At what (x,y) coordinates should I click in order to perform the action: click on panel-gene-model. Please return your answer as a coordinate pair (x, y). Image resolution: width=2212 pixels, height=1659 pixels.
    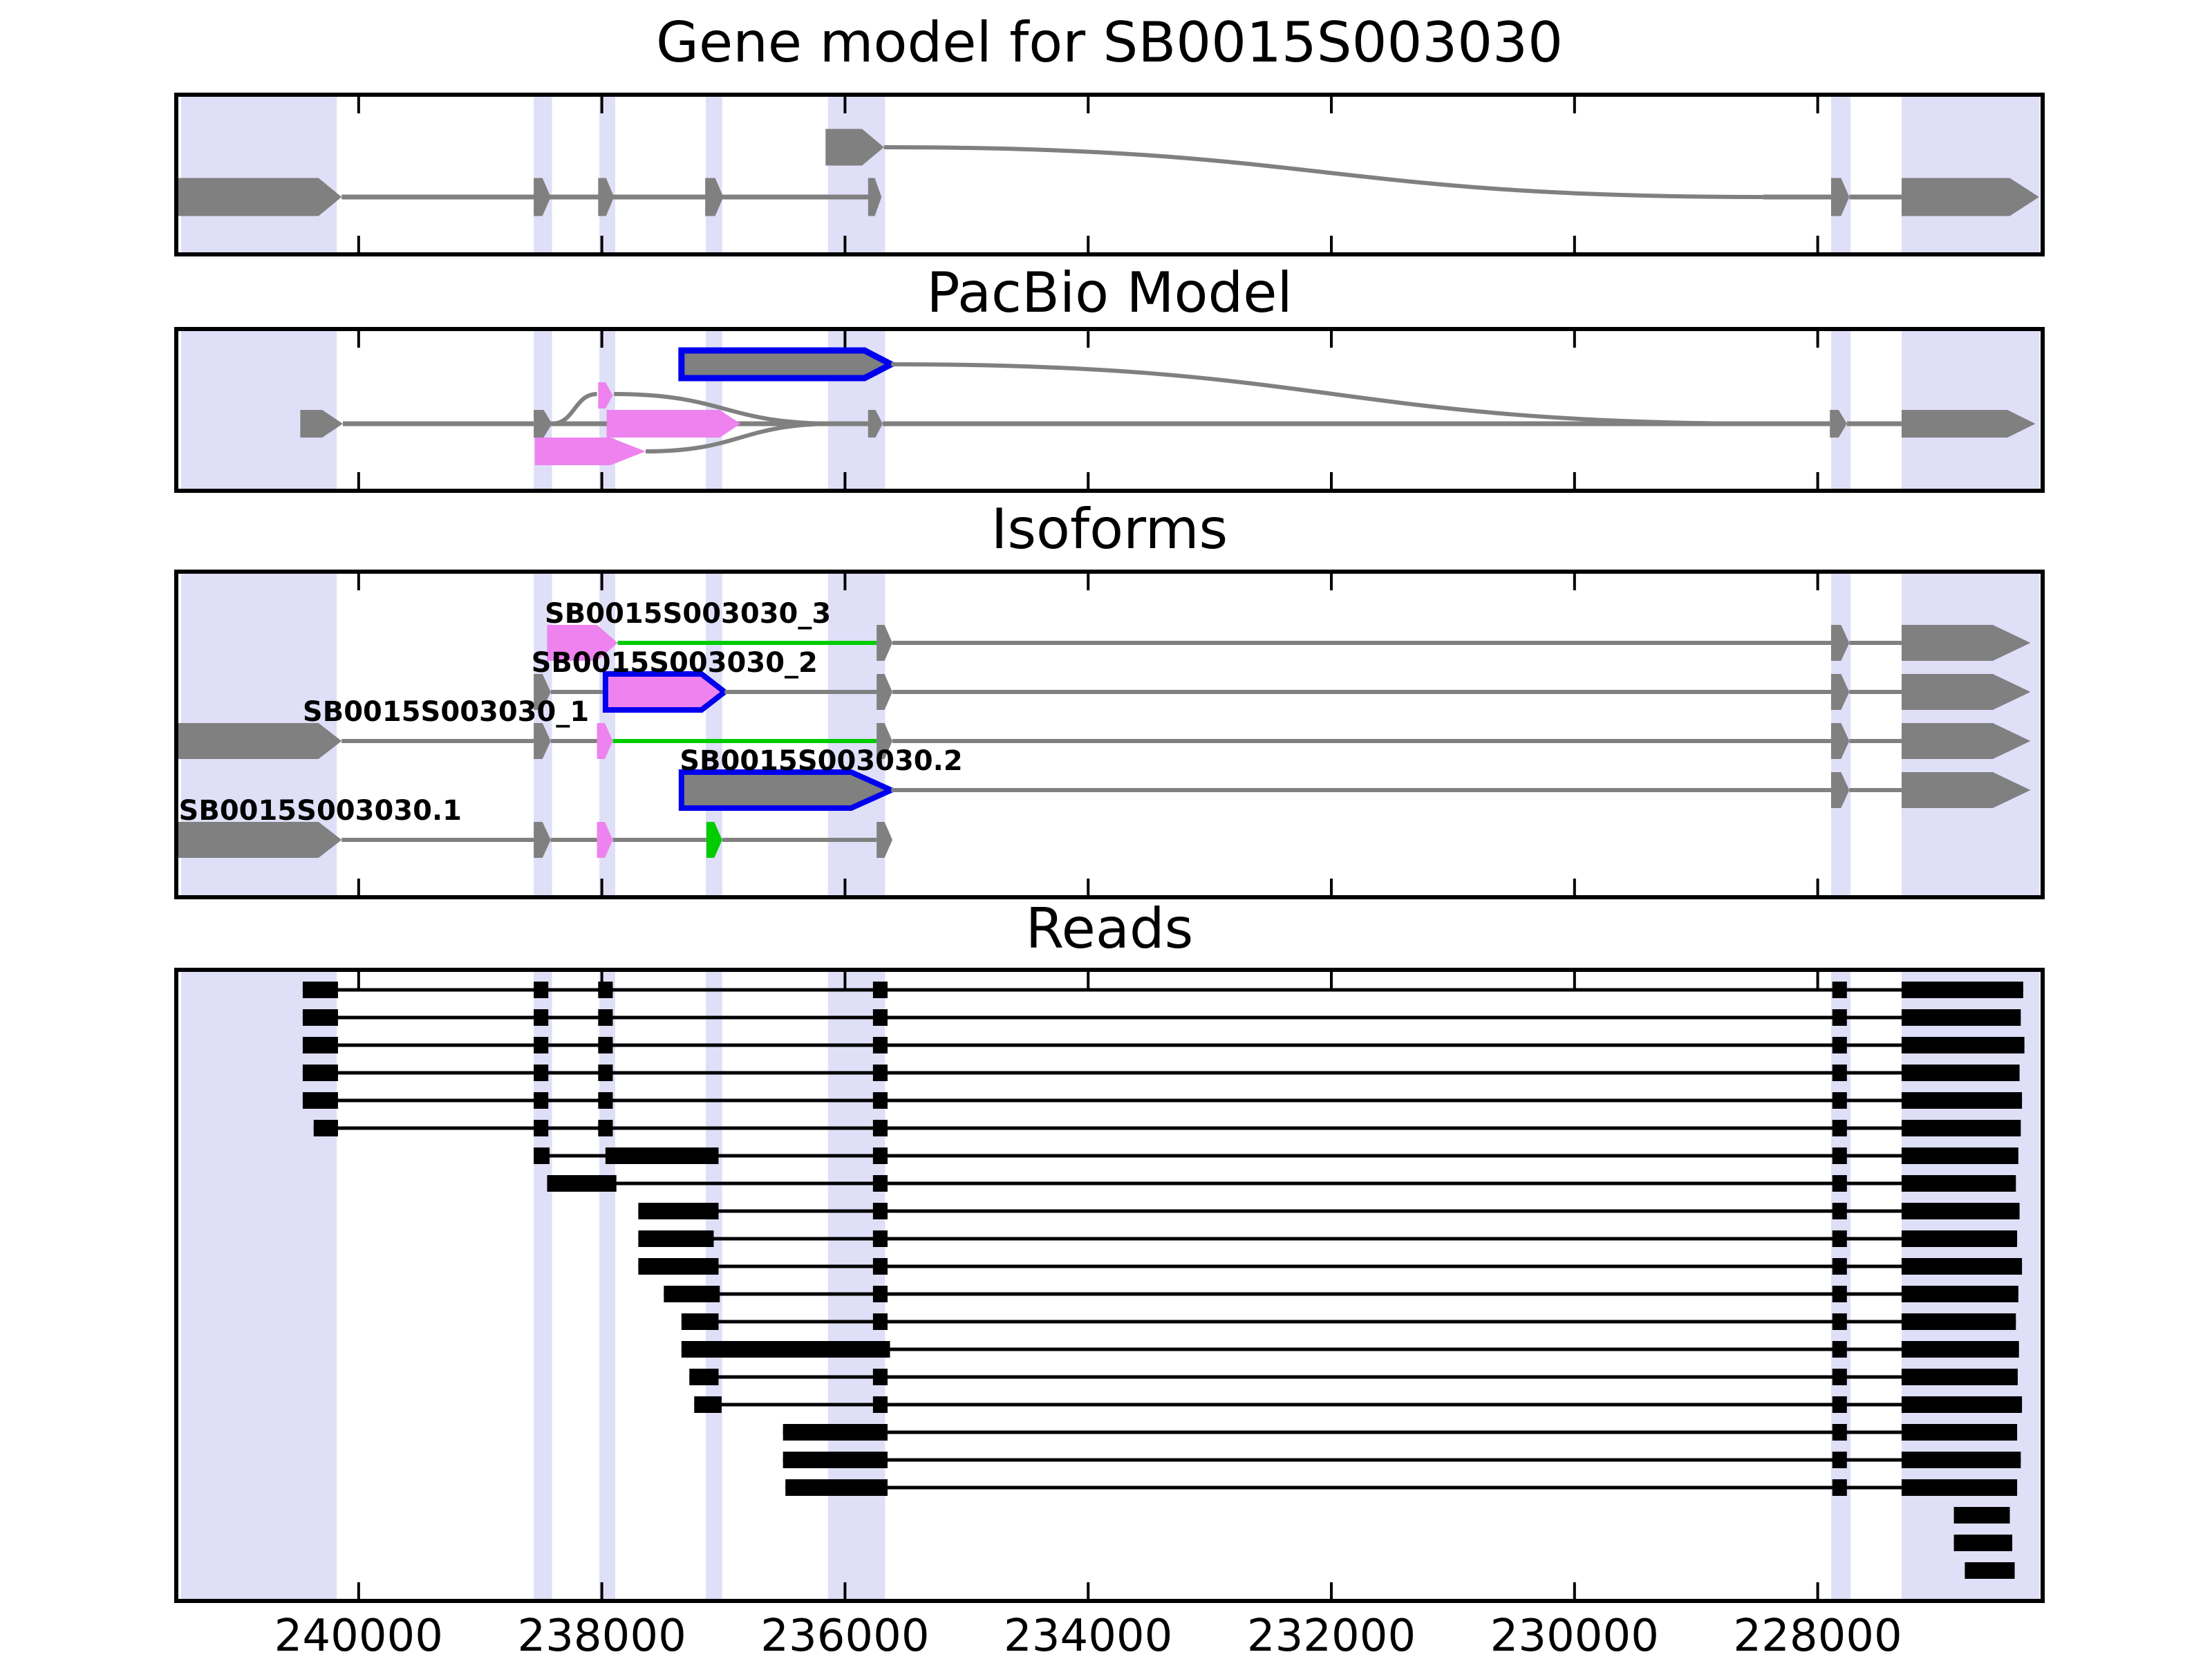
    Looking at the image, I should click on (1110, 174).